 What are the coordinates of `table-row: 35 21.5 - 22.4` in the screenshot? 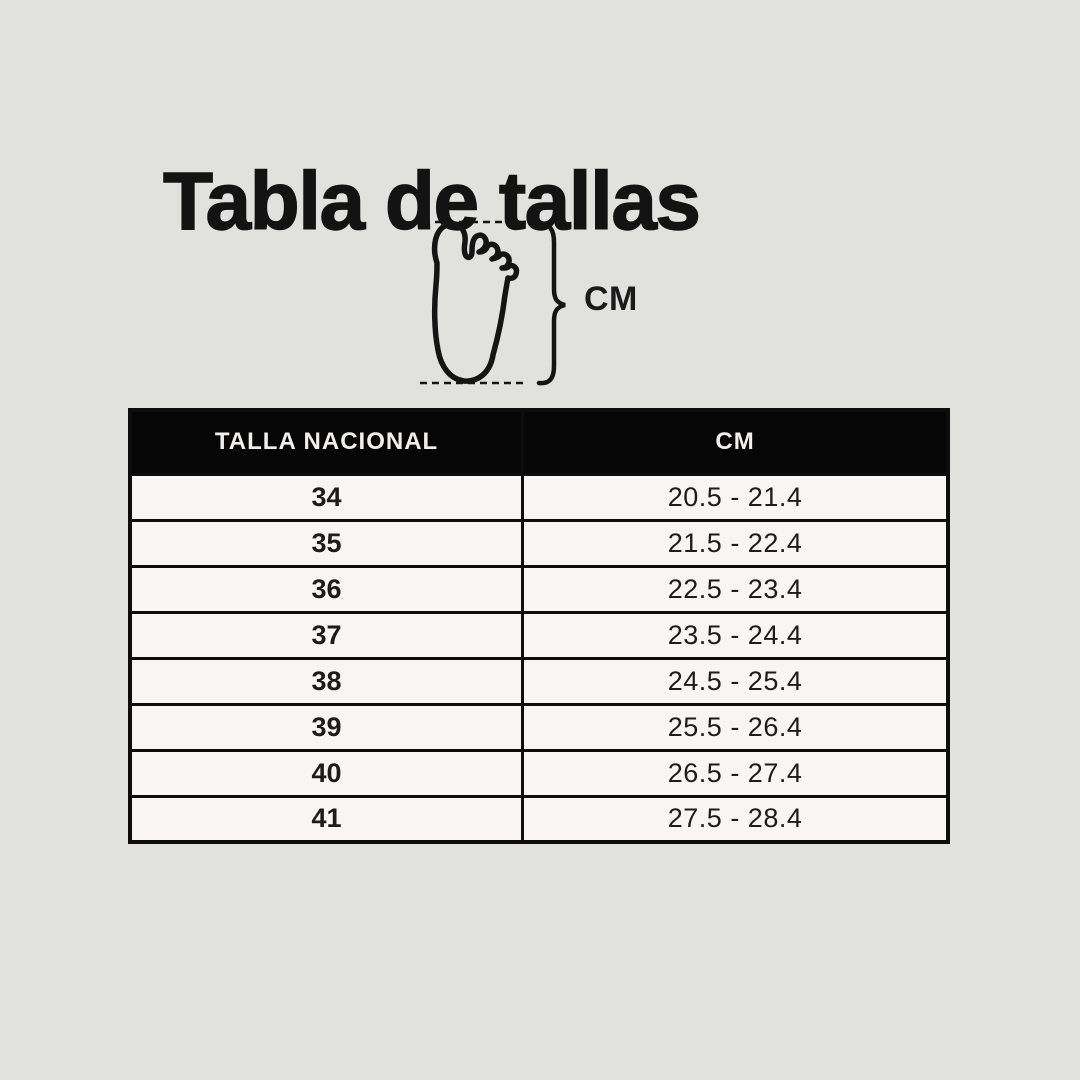 It's located at (539, 543).